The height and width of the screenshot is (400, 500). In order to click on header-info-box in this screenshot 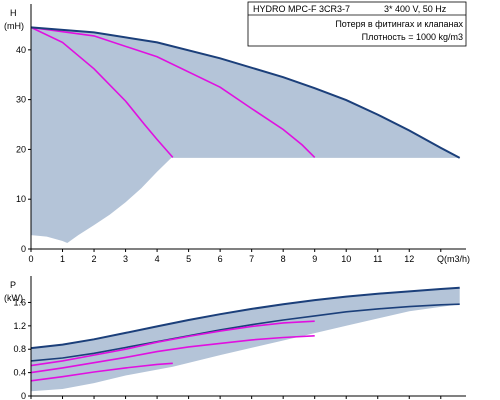, I will do `click(357, 24)`.